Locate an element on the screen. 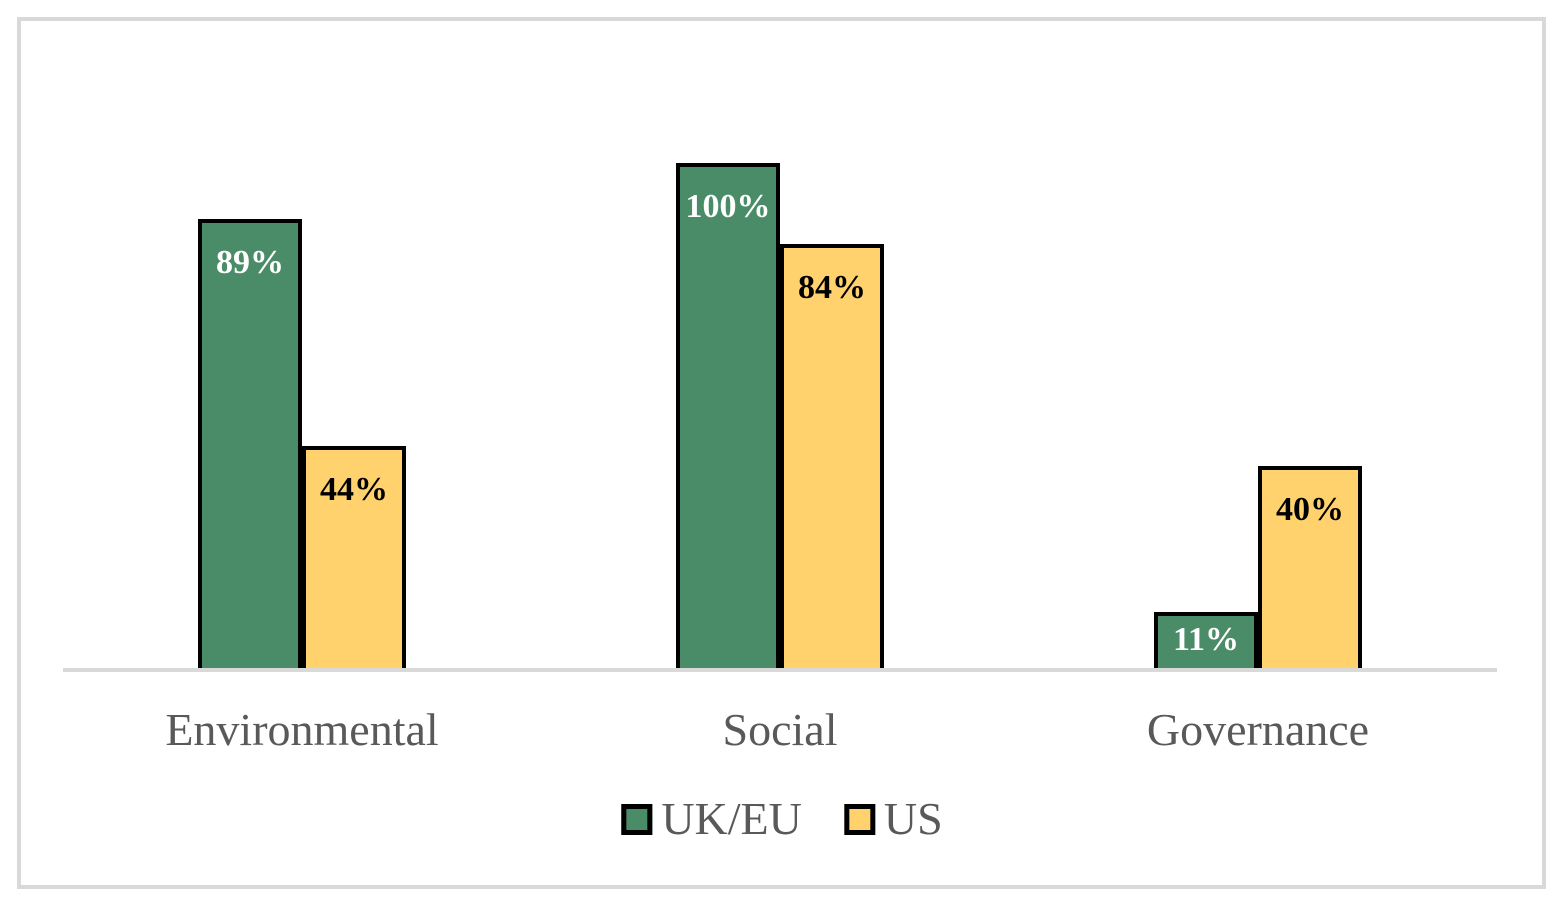  legend-label: US is located at coordinates (913, 818).